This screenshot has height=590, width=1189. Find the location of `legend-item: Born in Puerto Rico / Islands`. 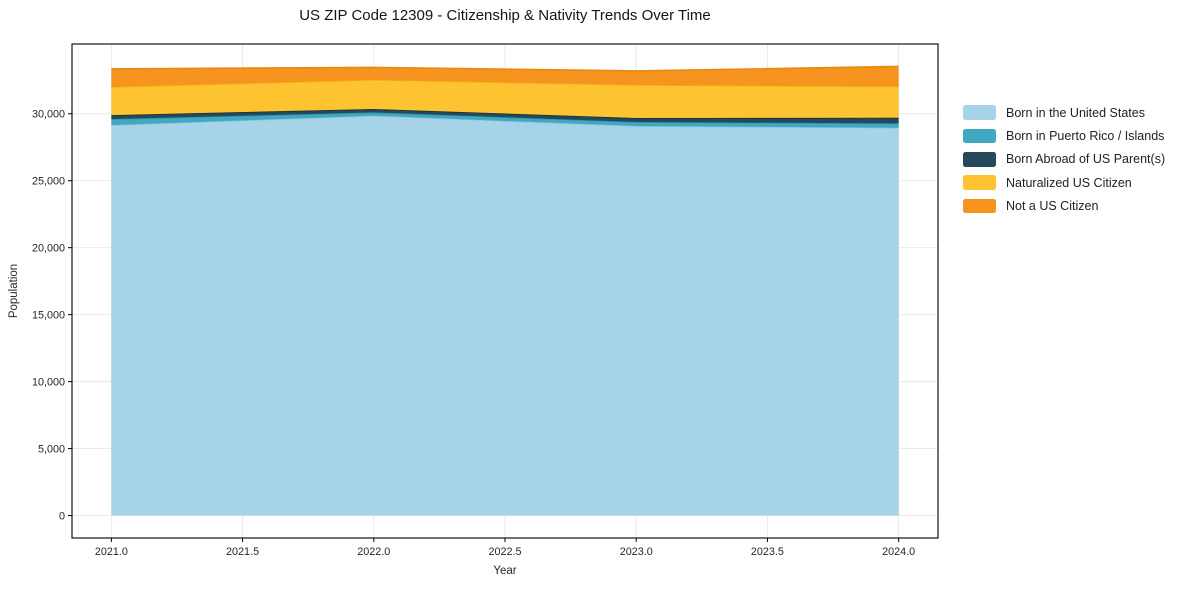

legend-item: Born in Puerto Rico / Islands is located at coordinates (1064, 136).